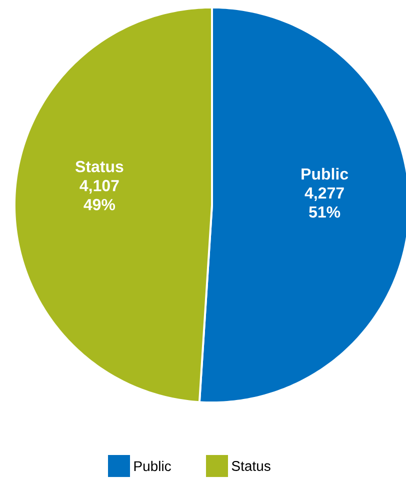 This screenshot has width=406, height=478. Describe the element at coordinates (152, 466) in the screenshot. I see `legend-label: Public` at that location.